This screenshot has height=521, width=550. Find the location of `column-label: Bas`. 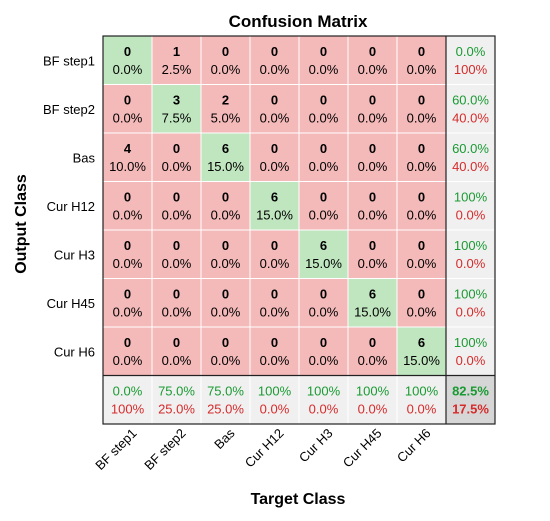

column-label: Bas is located at coordinates (224, 438).